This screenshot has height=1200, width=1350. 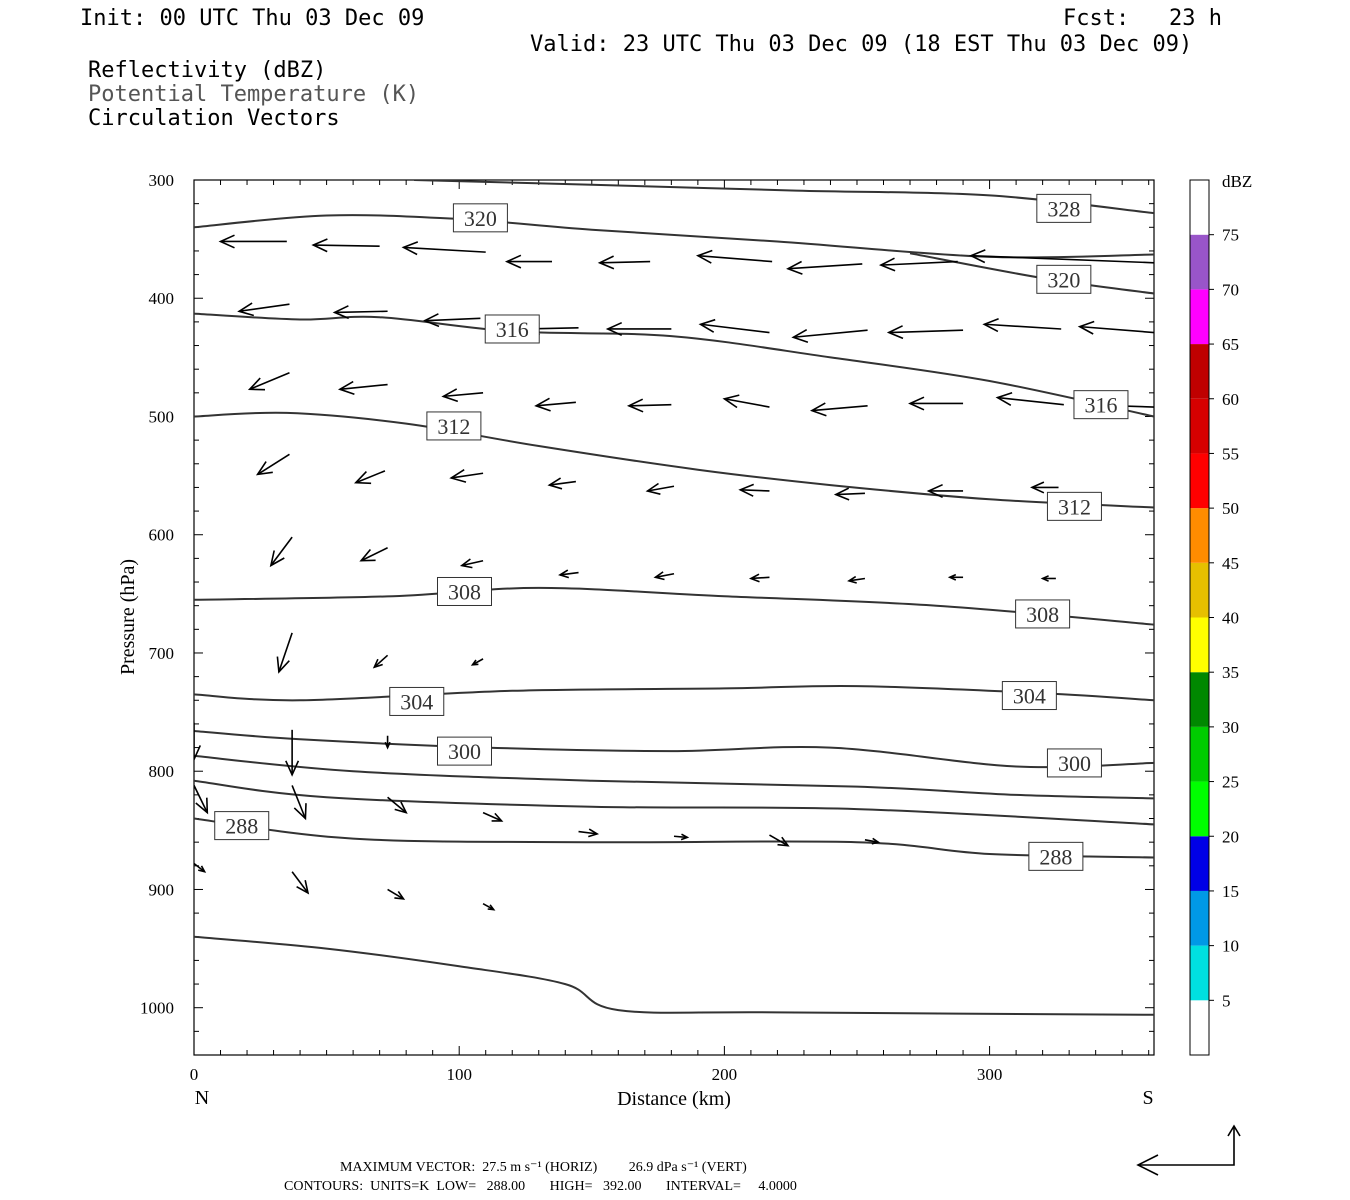 I want to click on y-tick-label: 400, so click(x=162, y=298).